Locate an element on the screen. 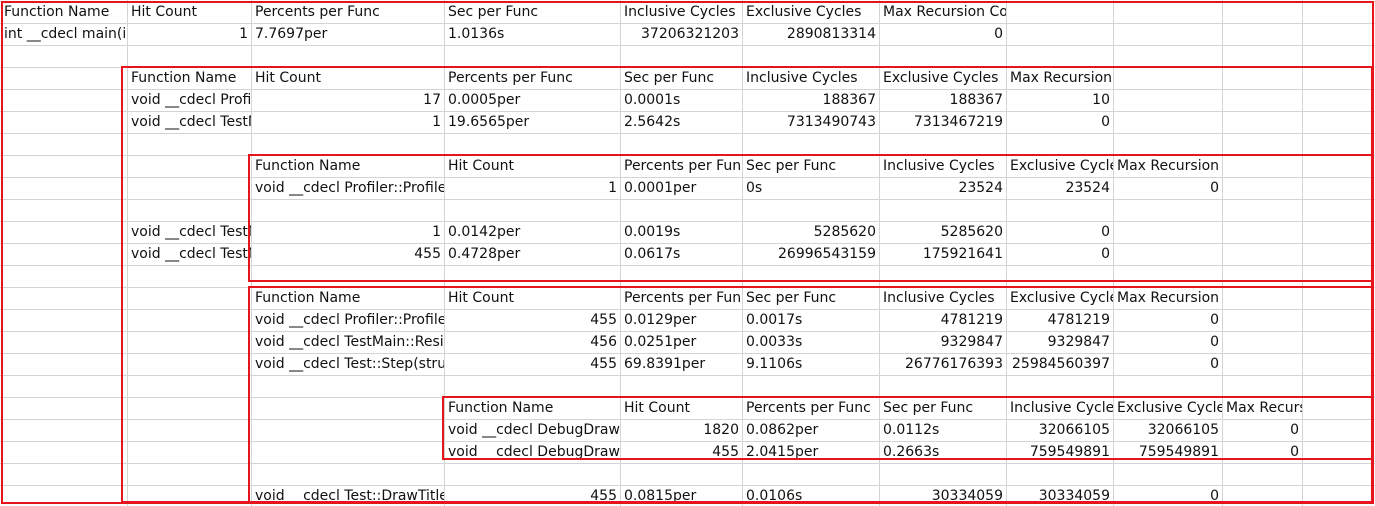  cell: 26776176393 is located at coordinates (954, 364).